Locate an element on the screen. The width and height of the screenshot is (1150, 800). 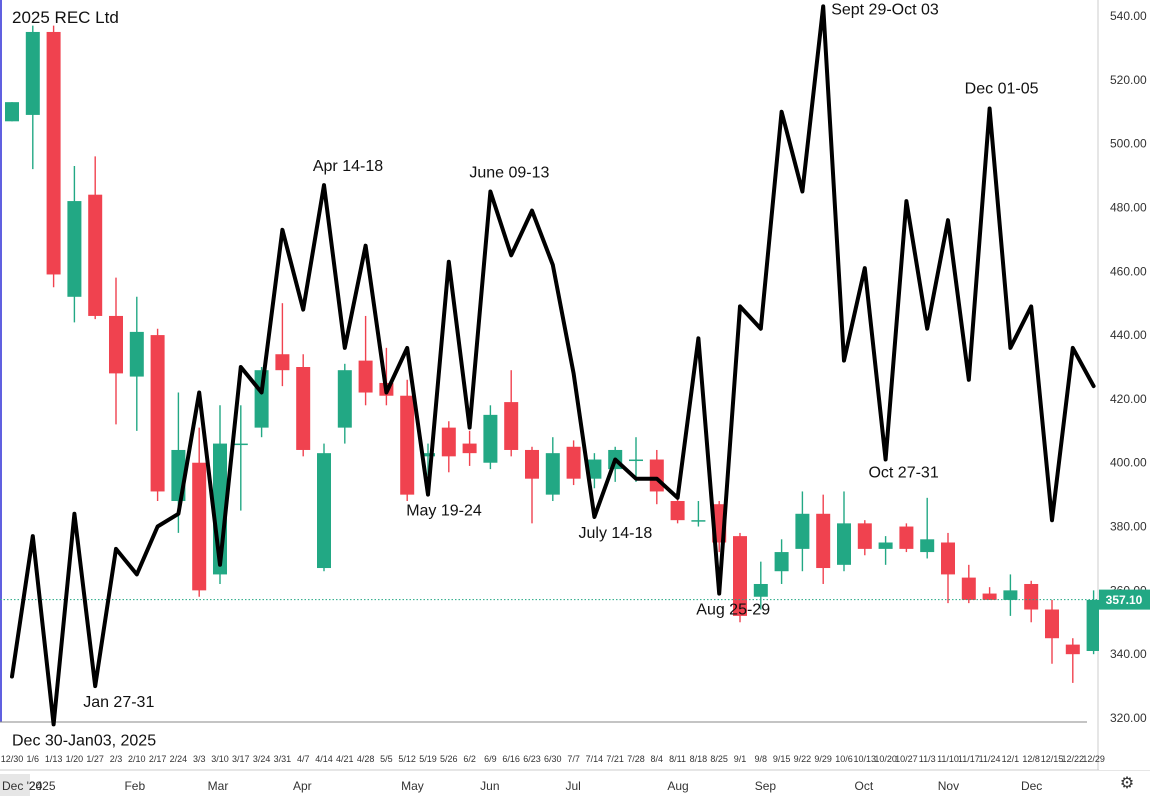
y-tick-label: 320.00 is located at coordinates (1128, 718).